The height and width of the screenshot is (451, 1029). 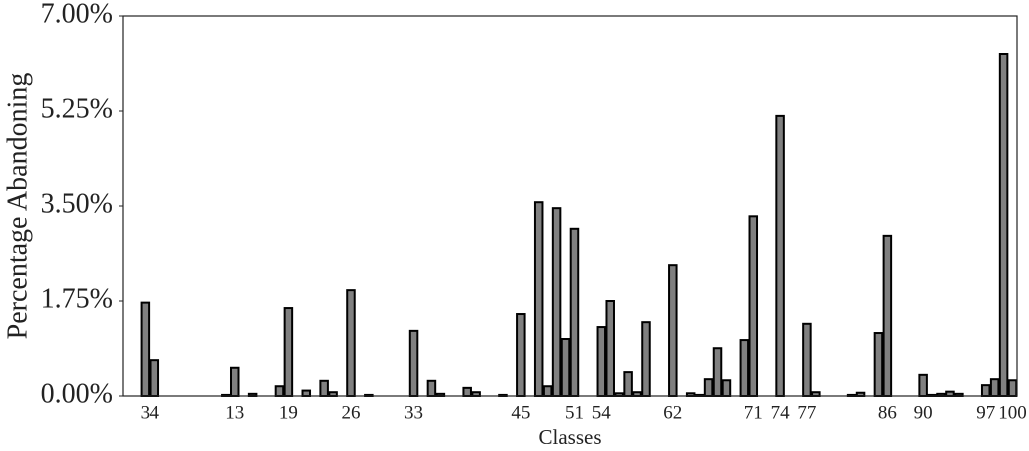 I want to click on x-tick-label: 19, so click(x=288, y=412).